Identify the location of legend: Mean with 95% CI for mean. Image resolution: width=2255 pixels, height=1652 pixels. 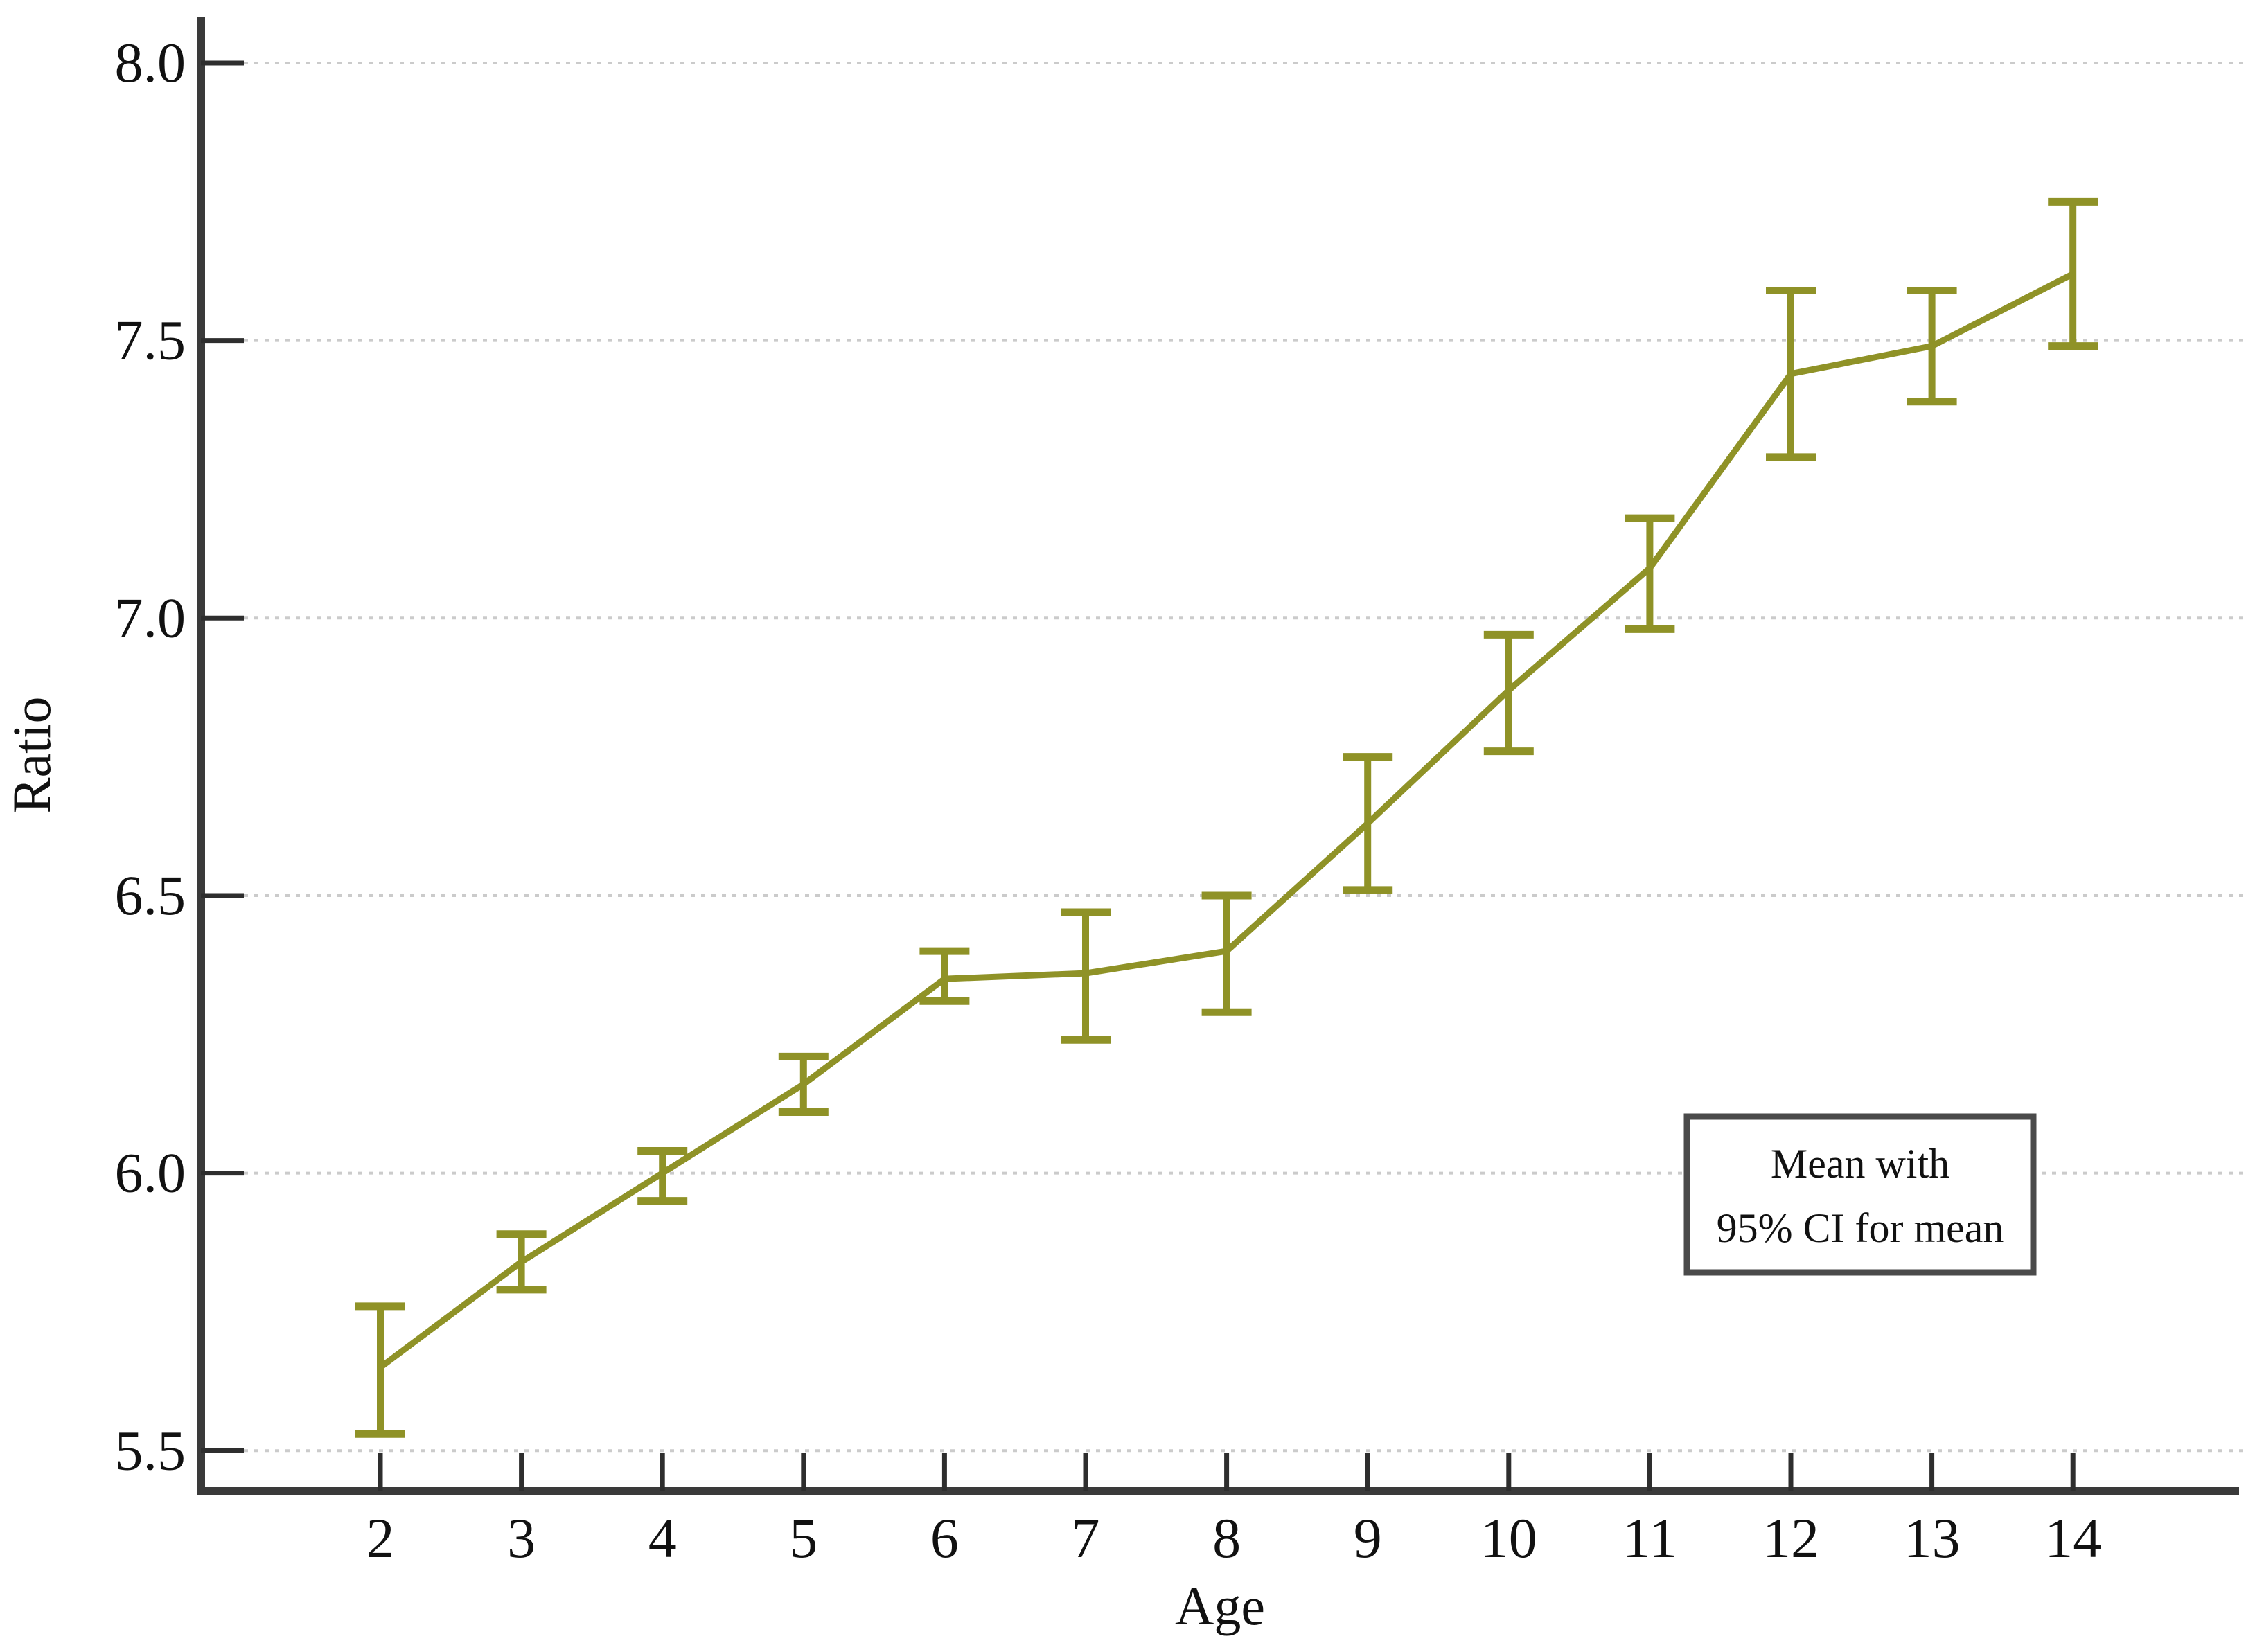
(1860, 1194).